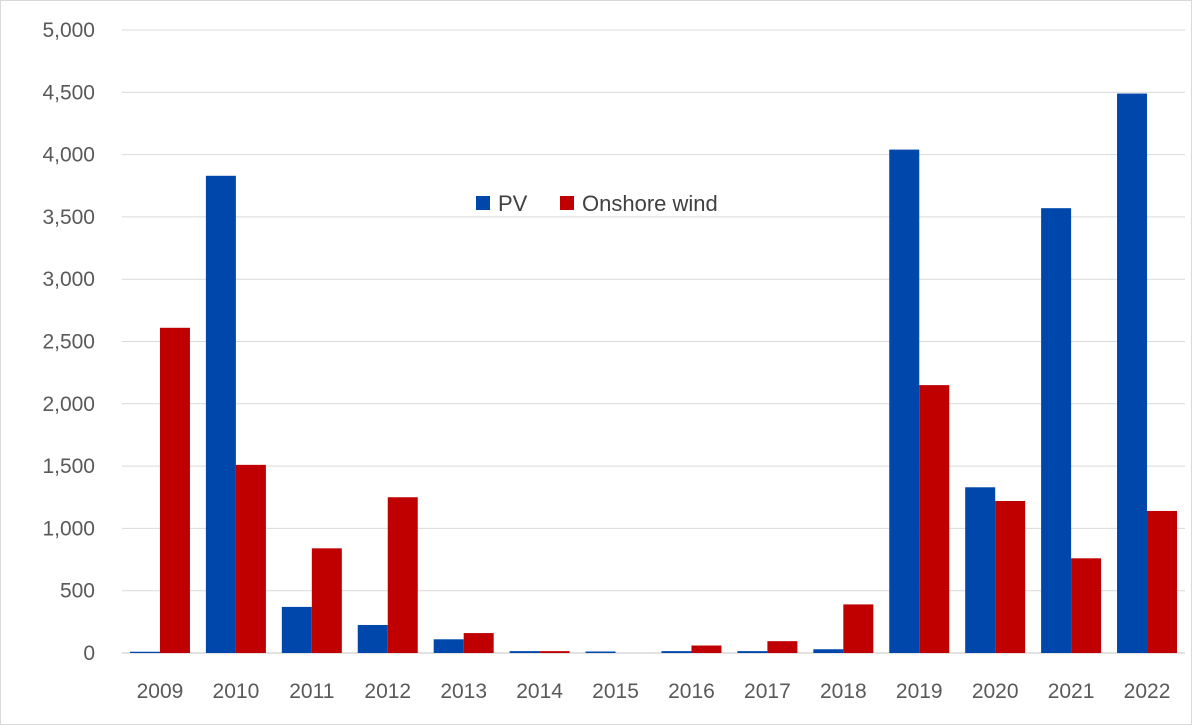  I want to click on legend-swatch-onshore-wind, so click(567, 203).